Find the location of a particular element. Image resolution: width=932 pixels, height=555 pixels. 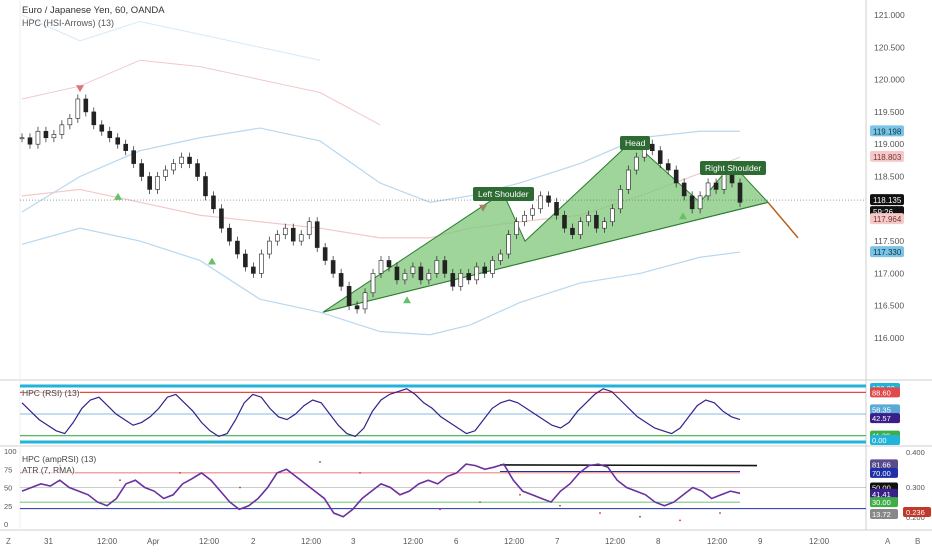

amp-badge-label: 70.00 is located at coordinates (881, 473).